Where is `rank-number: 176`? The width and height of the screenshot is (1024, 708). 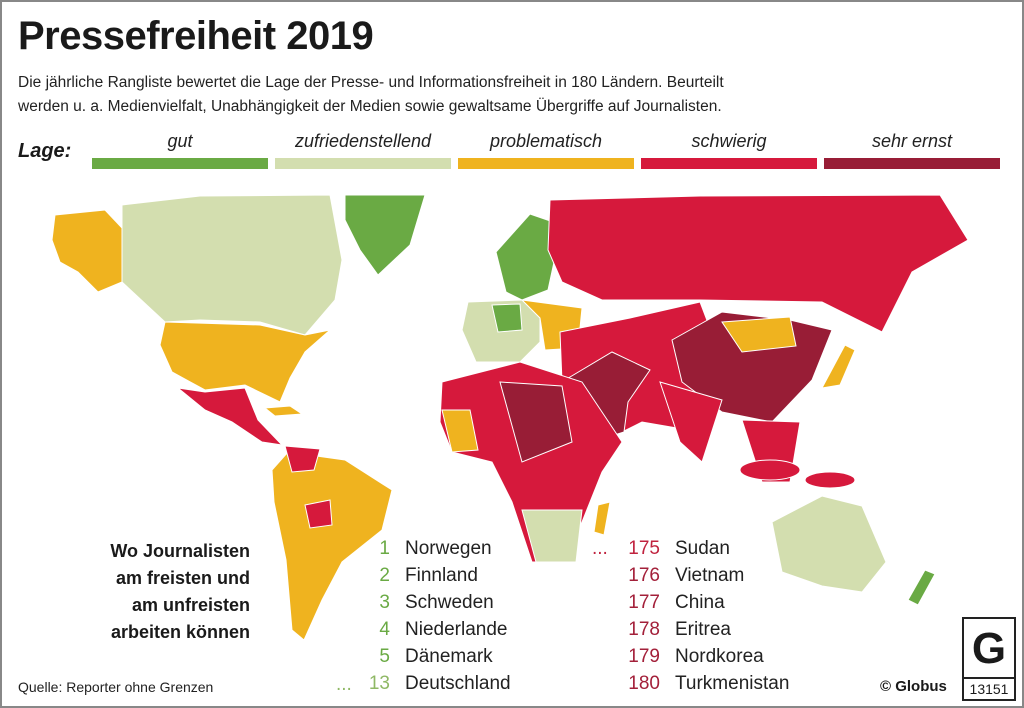 rank-number: 176 is located at coordinates (644, 575).